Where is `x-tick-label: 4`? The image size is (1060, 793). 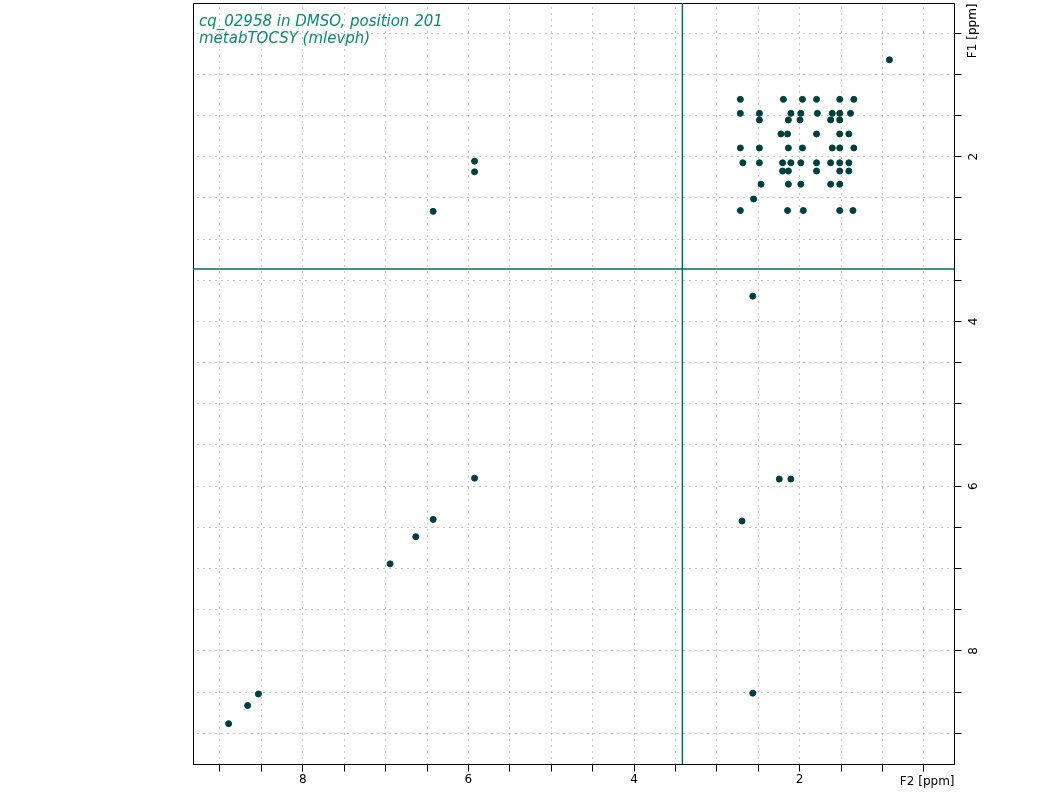 x-tick-label: 4 is located at coordinates (634, 778).